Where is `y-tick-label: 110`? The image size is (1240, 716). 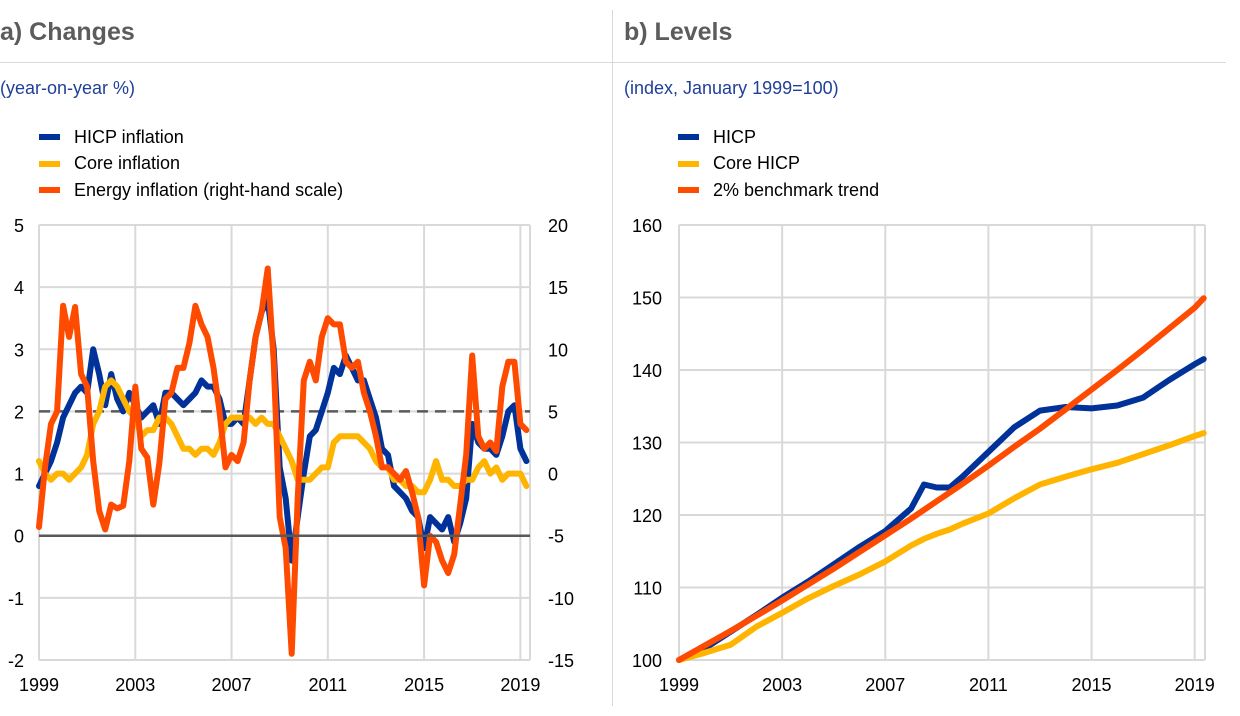 y-tick-label: 110 is located at coordinates (647, 589).